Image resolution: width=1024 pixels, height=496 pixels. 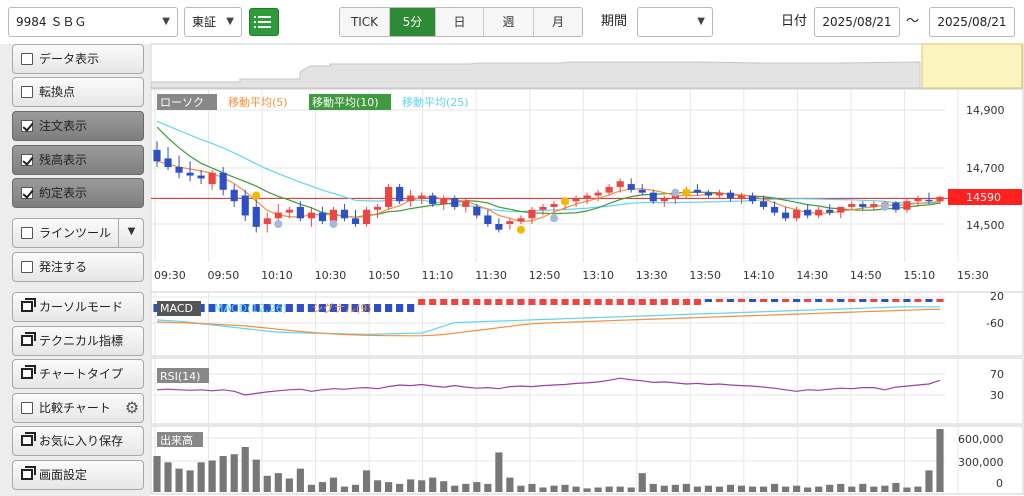 What do you see at coordinates (78, 374) in the screenshot?
I see `chart-type-button: チャートタイプ` at bounding box center [78, 374].